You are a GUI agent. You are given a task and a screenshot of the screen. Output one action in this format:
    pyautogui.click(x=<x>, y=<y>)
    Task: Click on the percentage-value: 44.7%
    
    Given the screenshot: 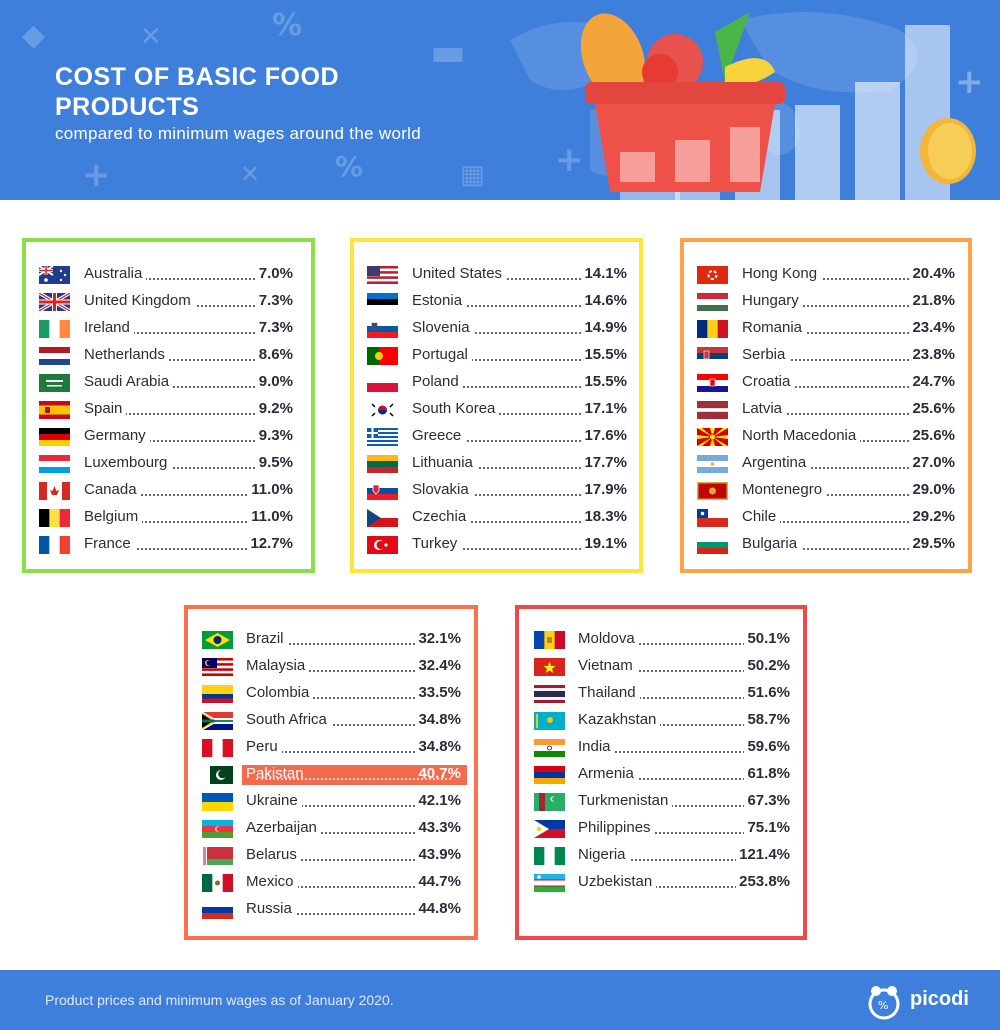 What is the action you would take?
    pyautogui.click(x=438, y=881)
    